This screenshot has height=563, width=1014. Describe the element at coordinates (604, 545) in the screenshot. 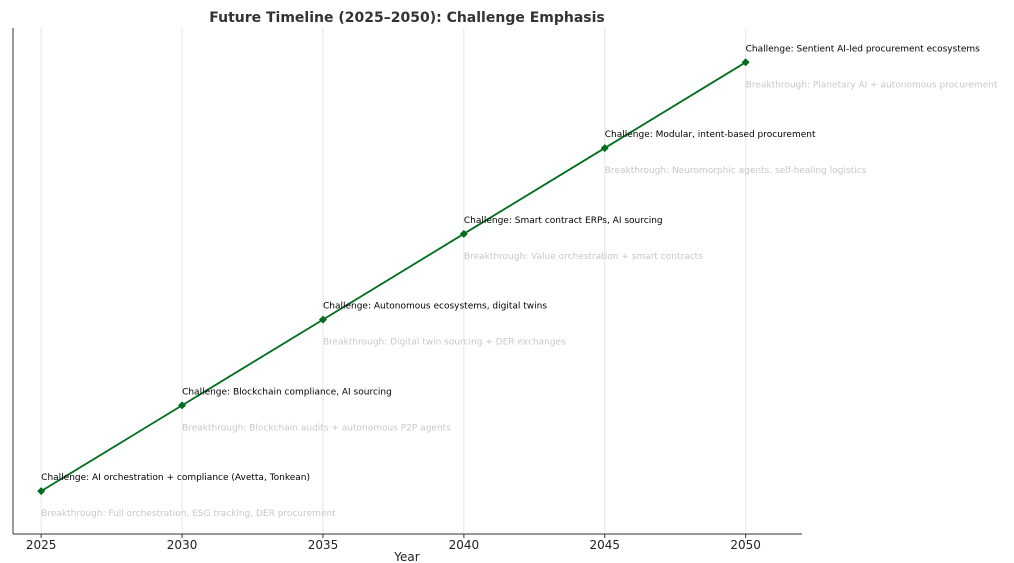

I see `x-tick-label-2045: 2045` at that location.